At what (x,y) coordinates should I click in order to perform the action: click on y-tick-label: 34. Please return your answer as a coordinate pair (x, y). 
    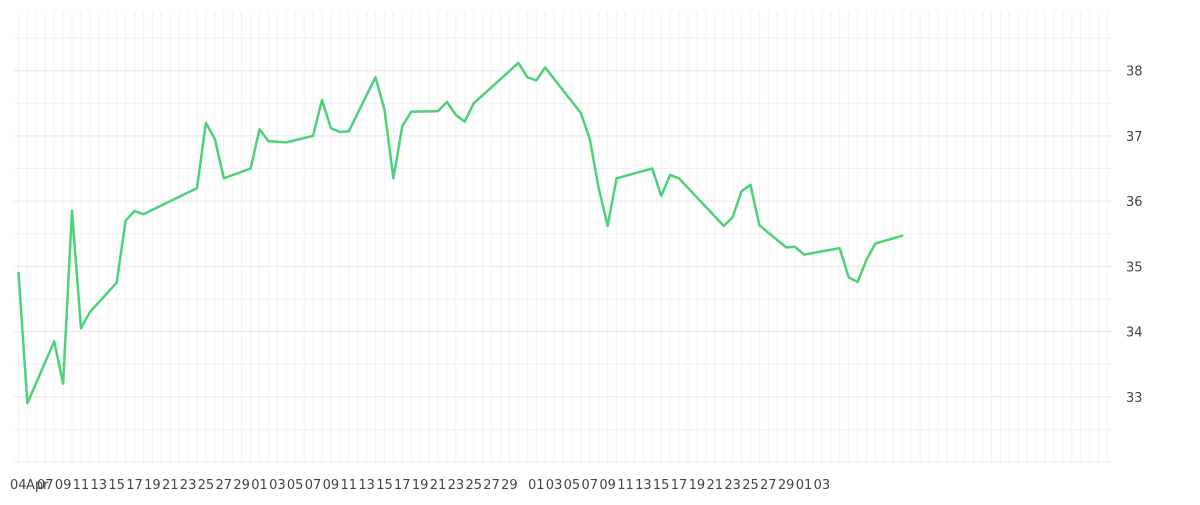
    Looking at the image, I should click on (1134, 333).